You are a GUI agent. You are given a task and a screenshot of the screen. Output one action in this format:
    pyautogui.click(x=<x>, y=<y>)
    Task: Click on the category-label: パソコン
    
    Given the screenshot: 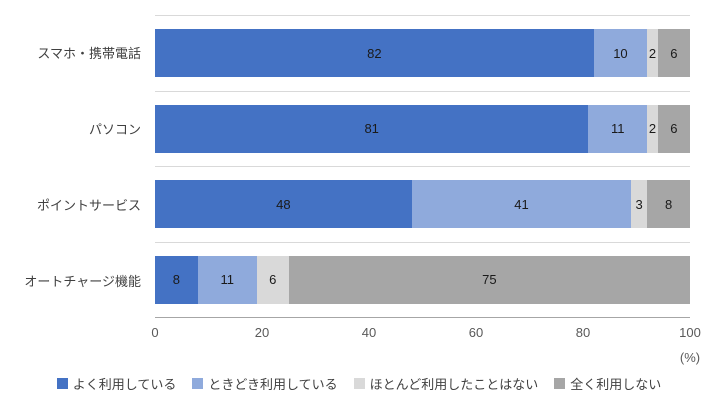 What is the action you would take?
    pyautogui.click(x=114, y=130)
    